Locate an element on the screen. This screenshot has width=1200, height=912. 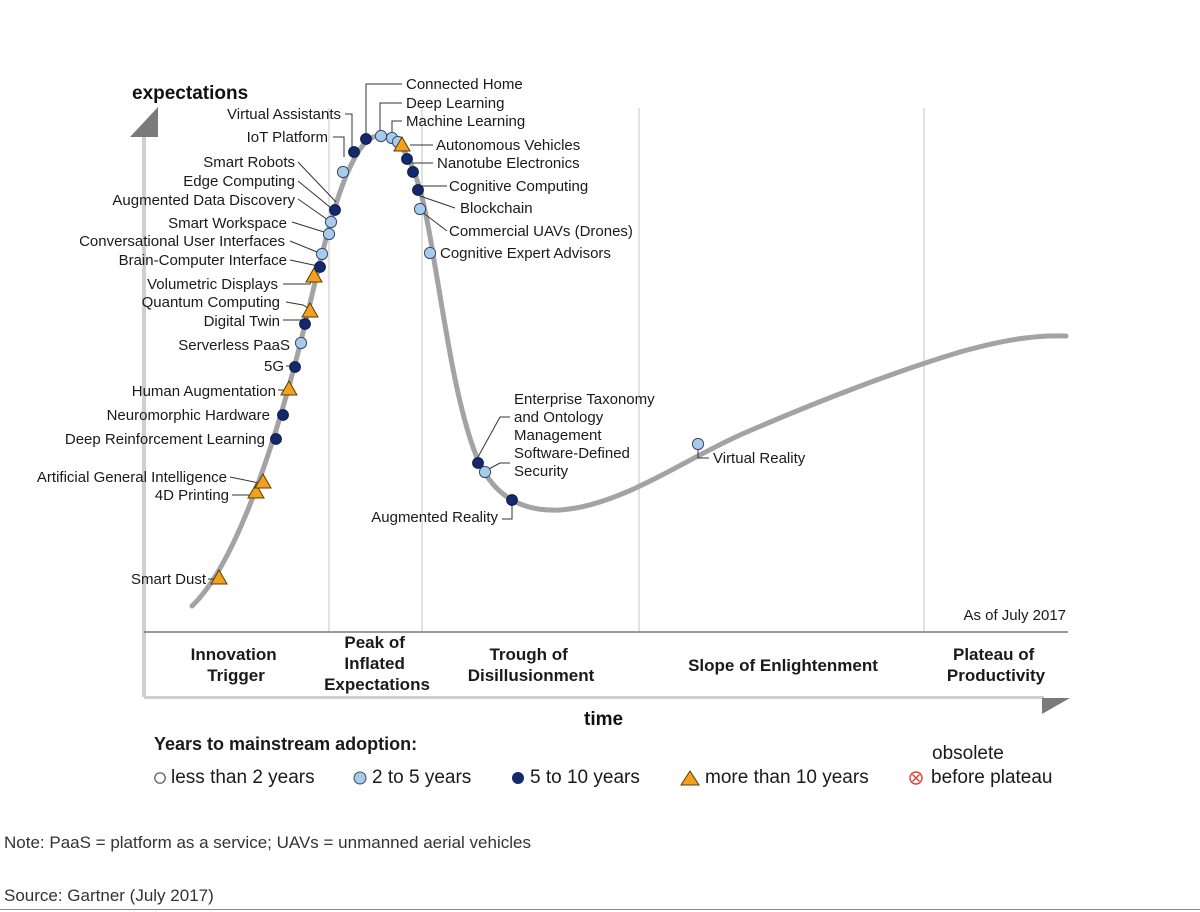
marker-artificial-general-intelligence is located at coordinates (263, 480).